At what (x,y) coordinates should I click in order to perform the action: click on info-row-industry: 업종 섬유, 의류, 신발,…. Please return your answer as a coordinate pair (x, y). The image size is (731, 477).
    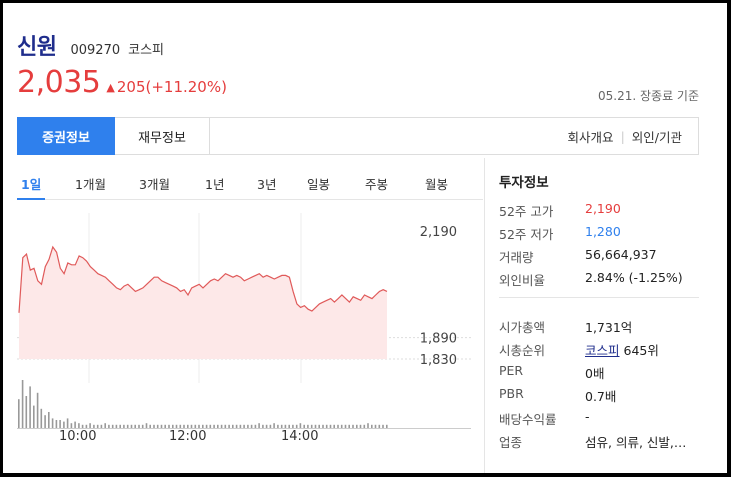
    Looking at the image, I should click on (592, 441).